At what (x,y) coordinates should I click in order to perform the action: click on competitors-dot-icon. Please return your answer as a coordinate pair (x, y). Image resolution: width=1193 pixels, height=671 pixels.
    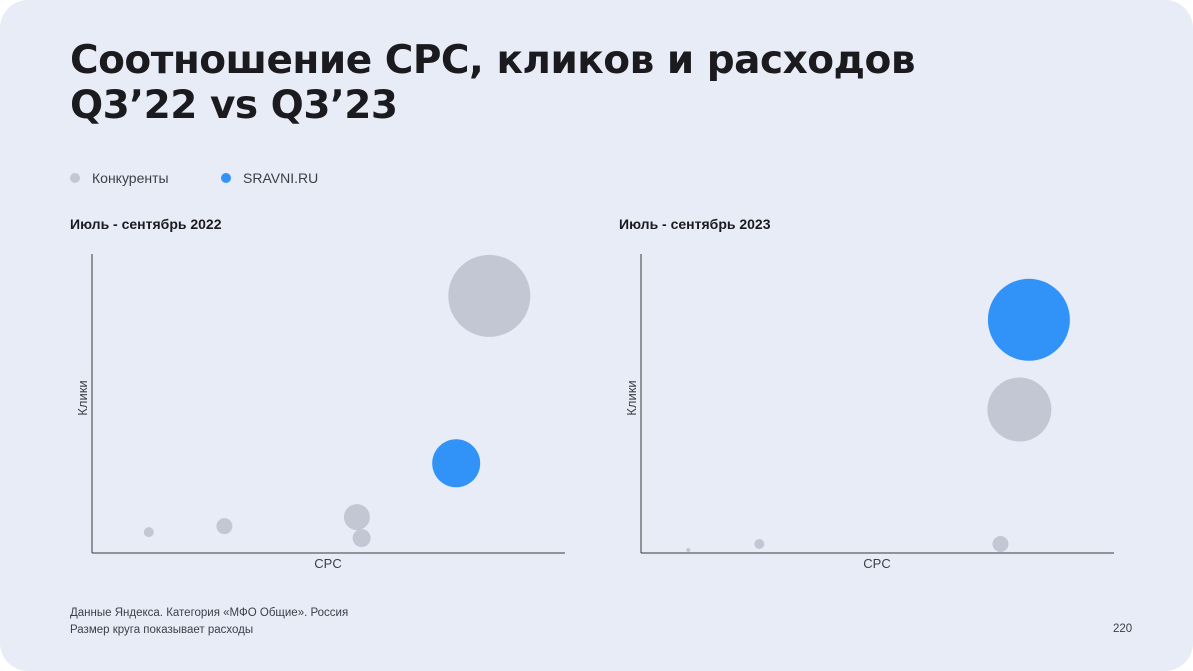
    Looking at the image, I should click on (75, 178).